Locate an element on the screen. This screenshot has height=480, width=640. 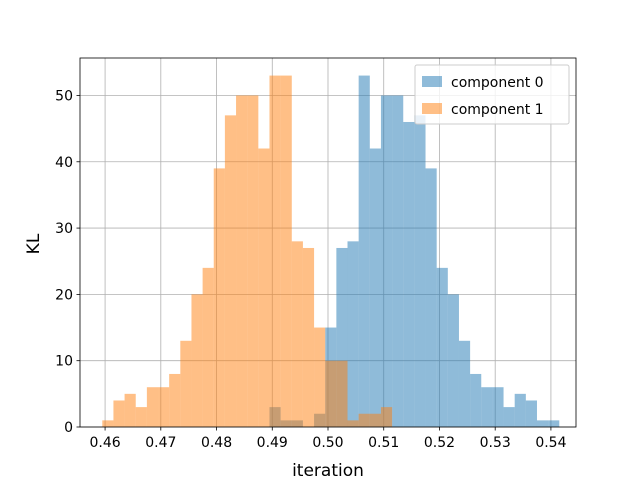
x-tick-label: 0.48 is located at coordinates (216, 443).